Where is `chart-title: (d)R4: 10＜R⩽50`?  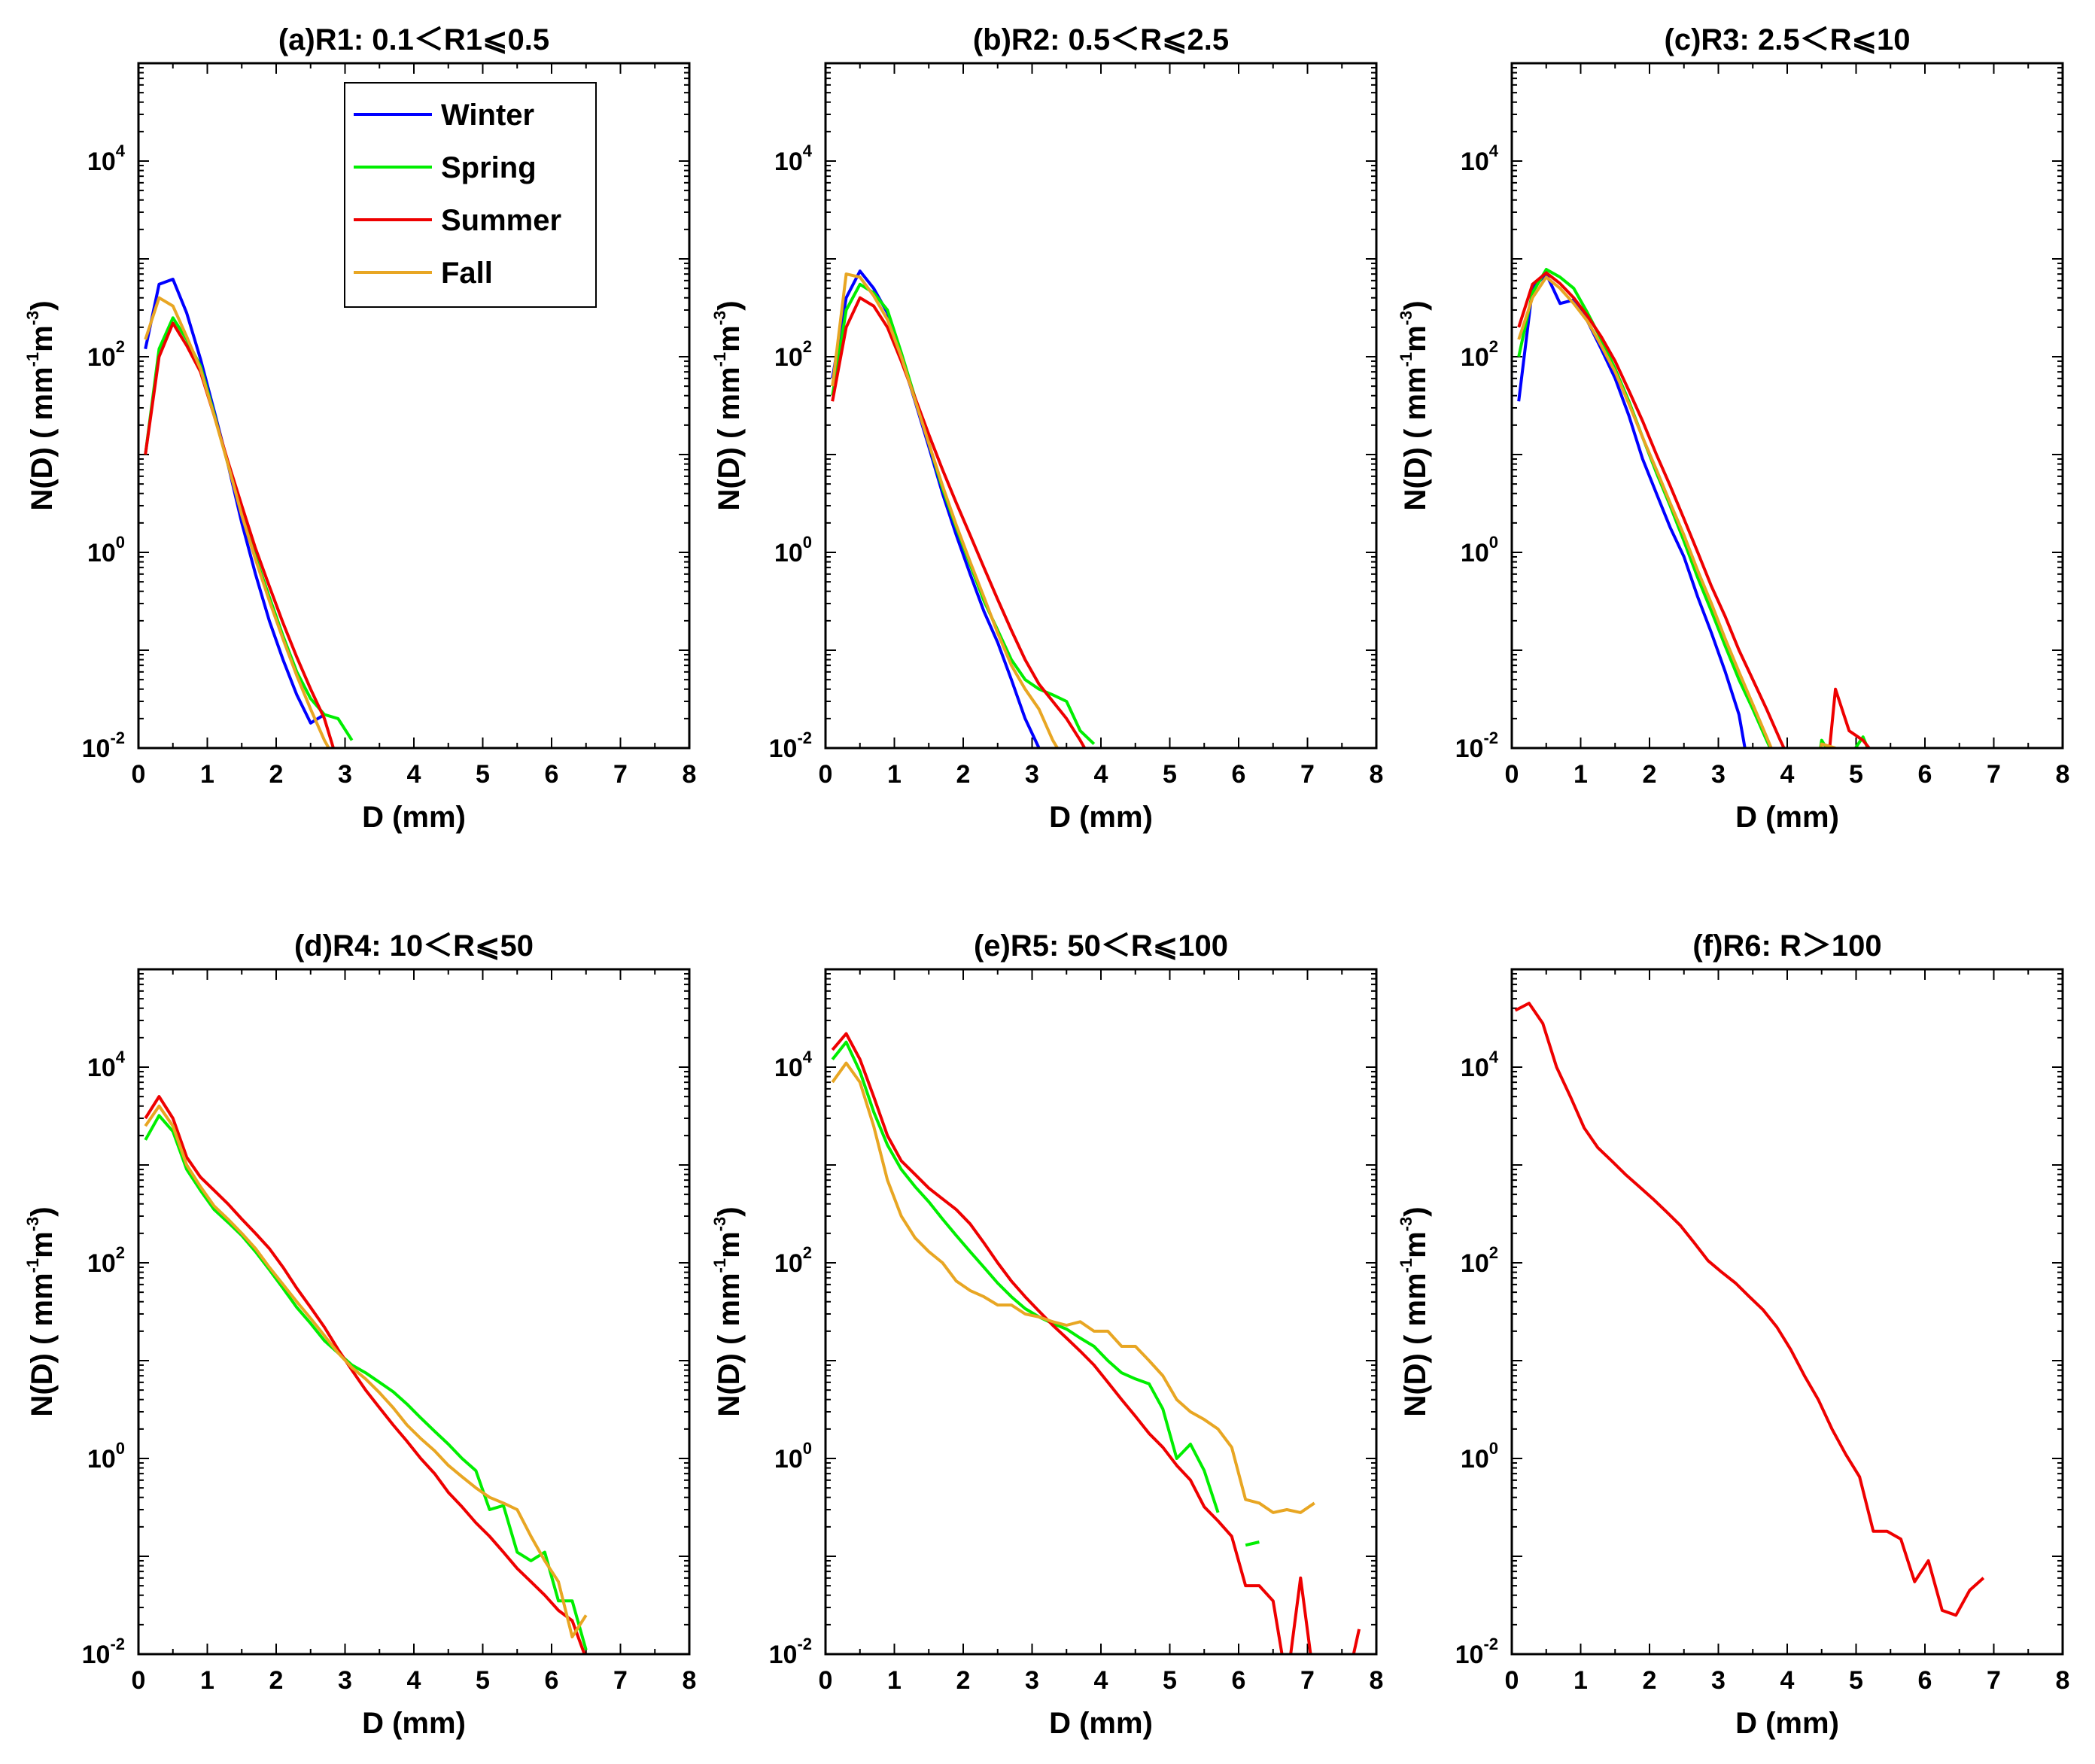
chart-title: (d)R4: 10＜R⩽50 is located at coordinates (414, 946).